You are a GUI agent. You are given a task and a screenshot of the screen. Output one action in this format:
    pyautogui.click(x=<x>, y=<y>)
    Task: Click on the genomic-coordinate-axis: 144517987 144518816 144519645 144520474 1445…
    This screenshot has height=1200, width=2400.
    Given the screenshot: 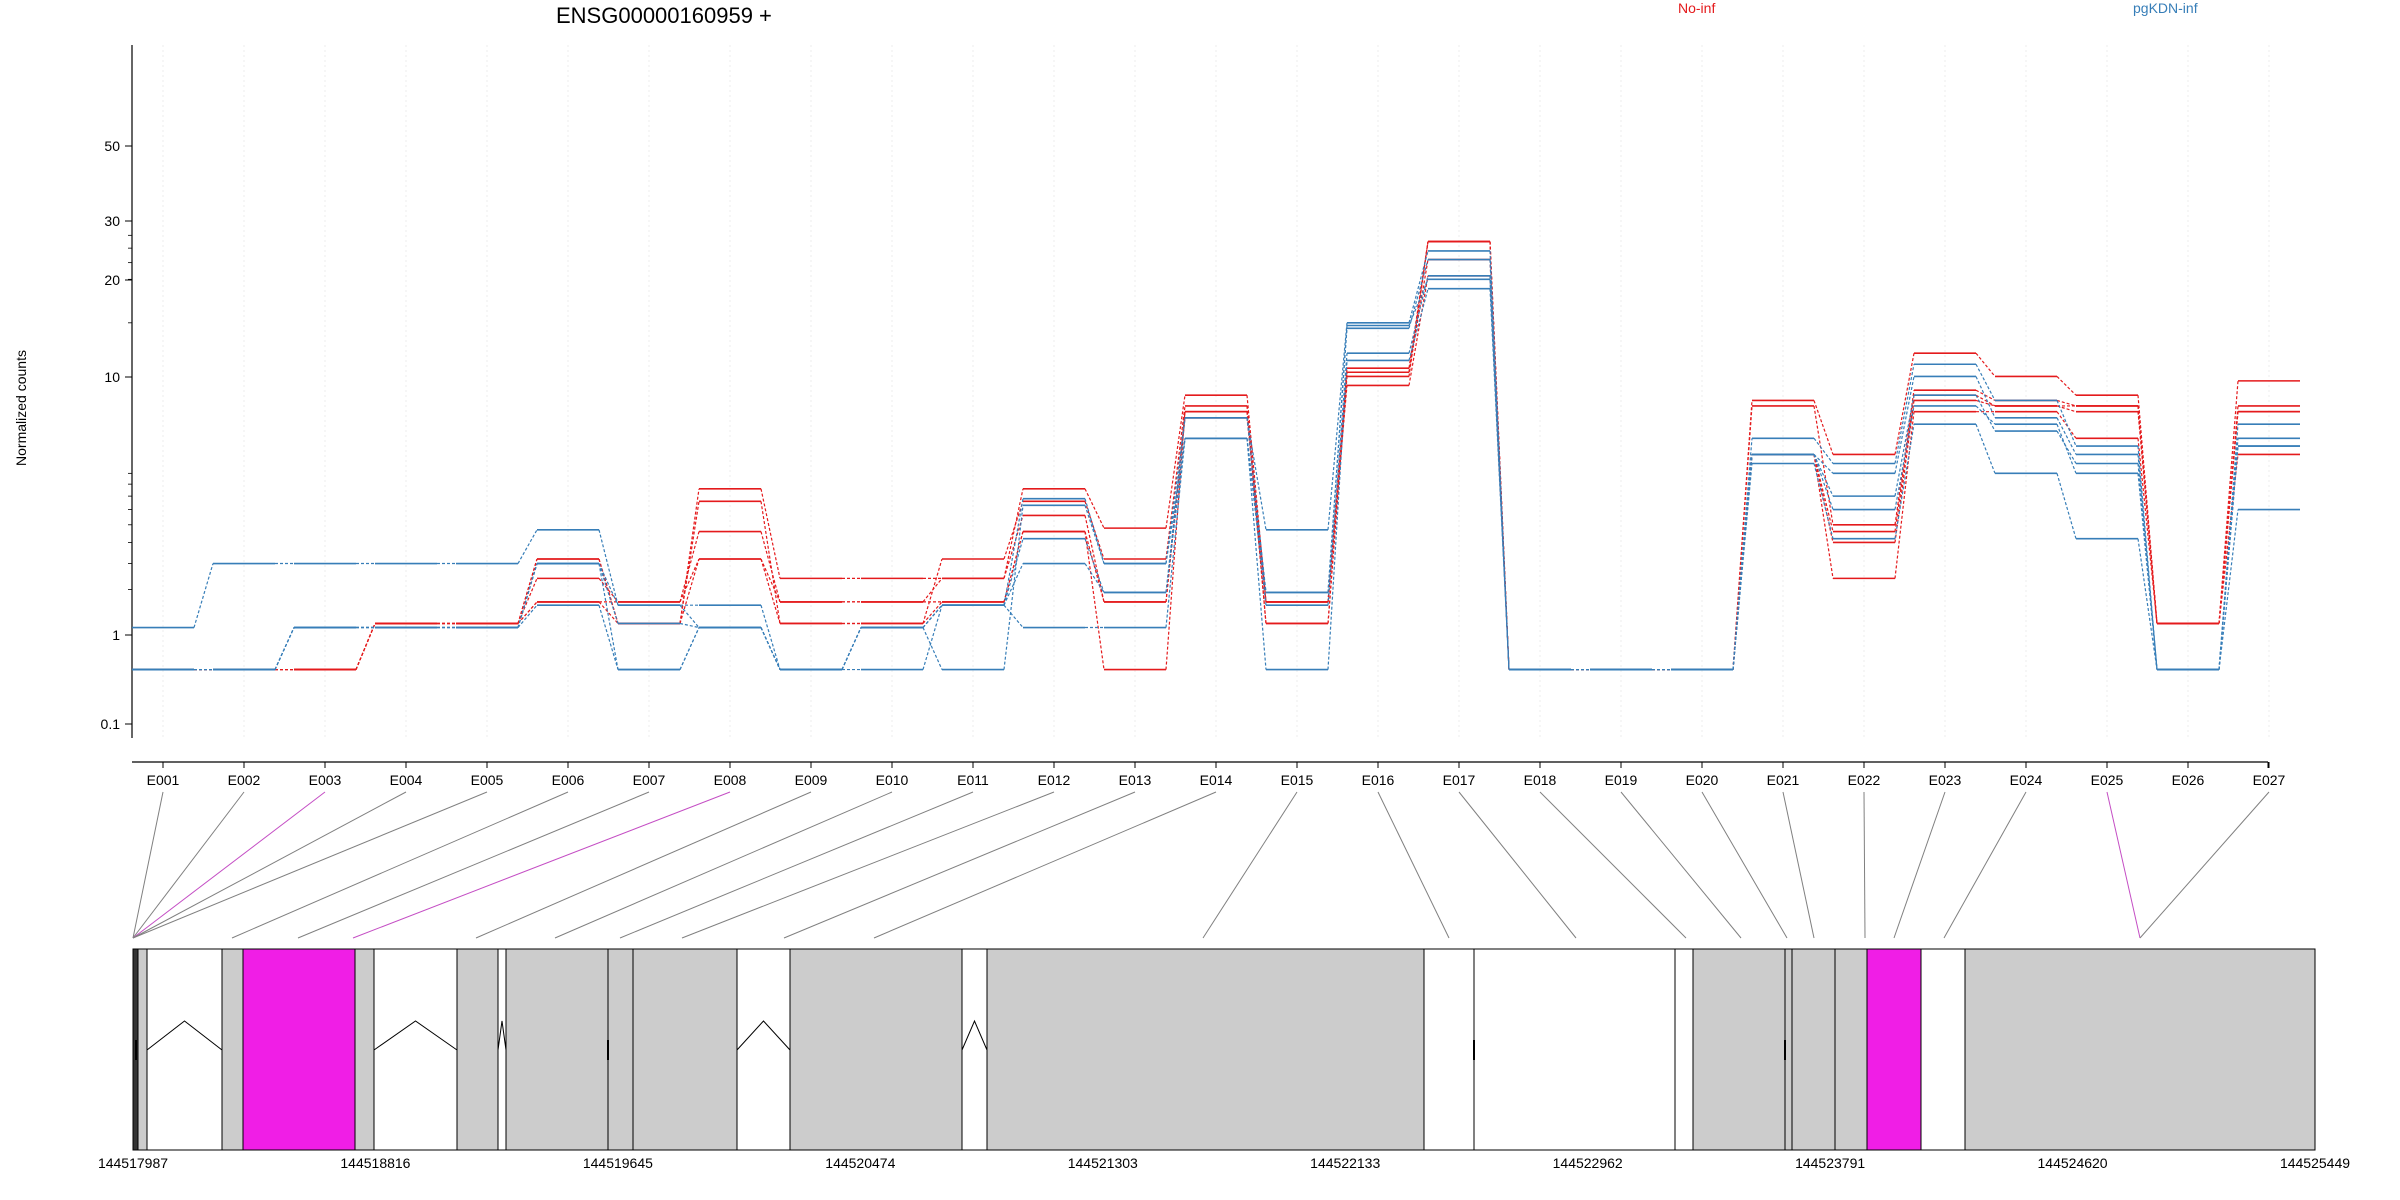 What is the action you would take?
    pyautogui.click(x=1224, y=1163)
    